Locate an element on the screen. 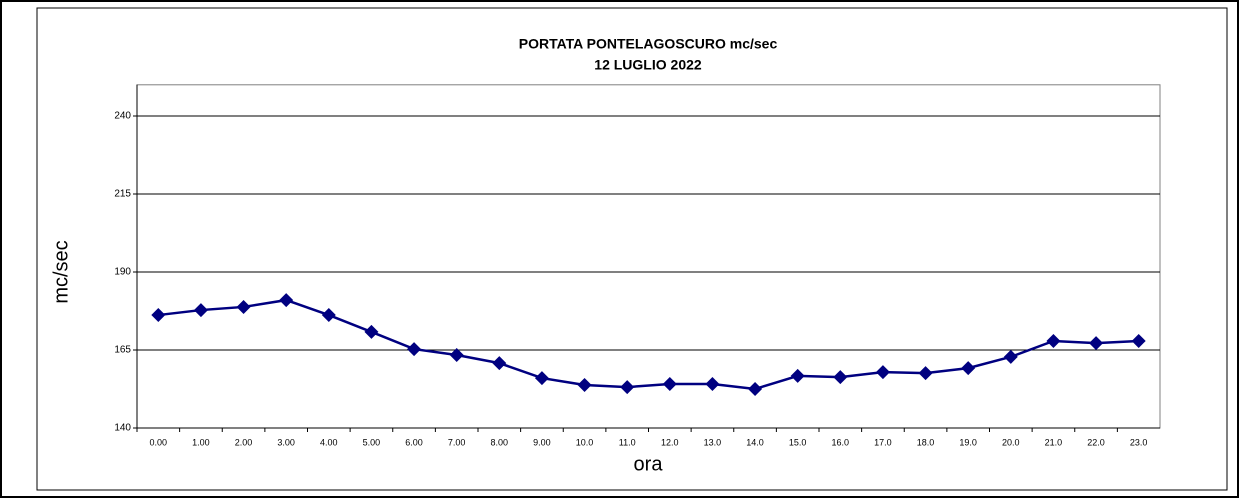 The width and height of the screenshot is (1239, 498). x-tick-label: 14.0 is located at coordinates (755, 442).